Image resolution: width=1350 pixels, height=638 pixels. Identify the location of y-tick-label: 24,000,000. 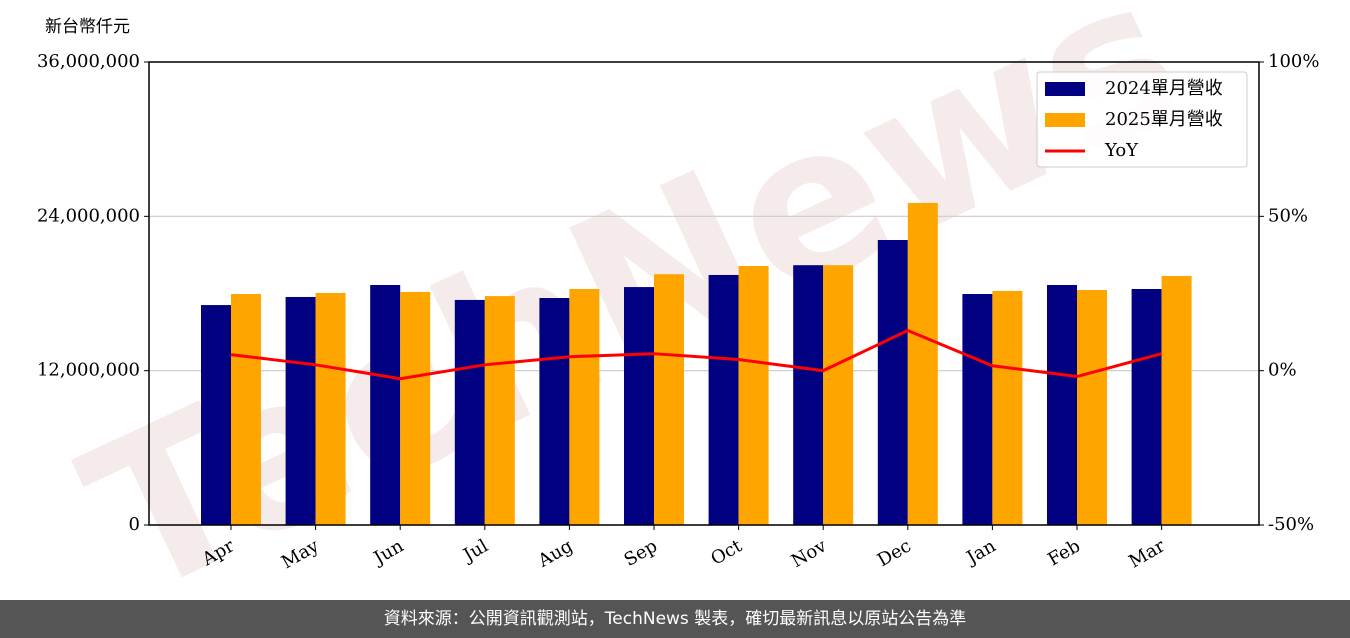
(88, 215).